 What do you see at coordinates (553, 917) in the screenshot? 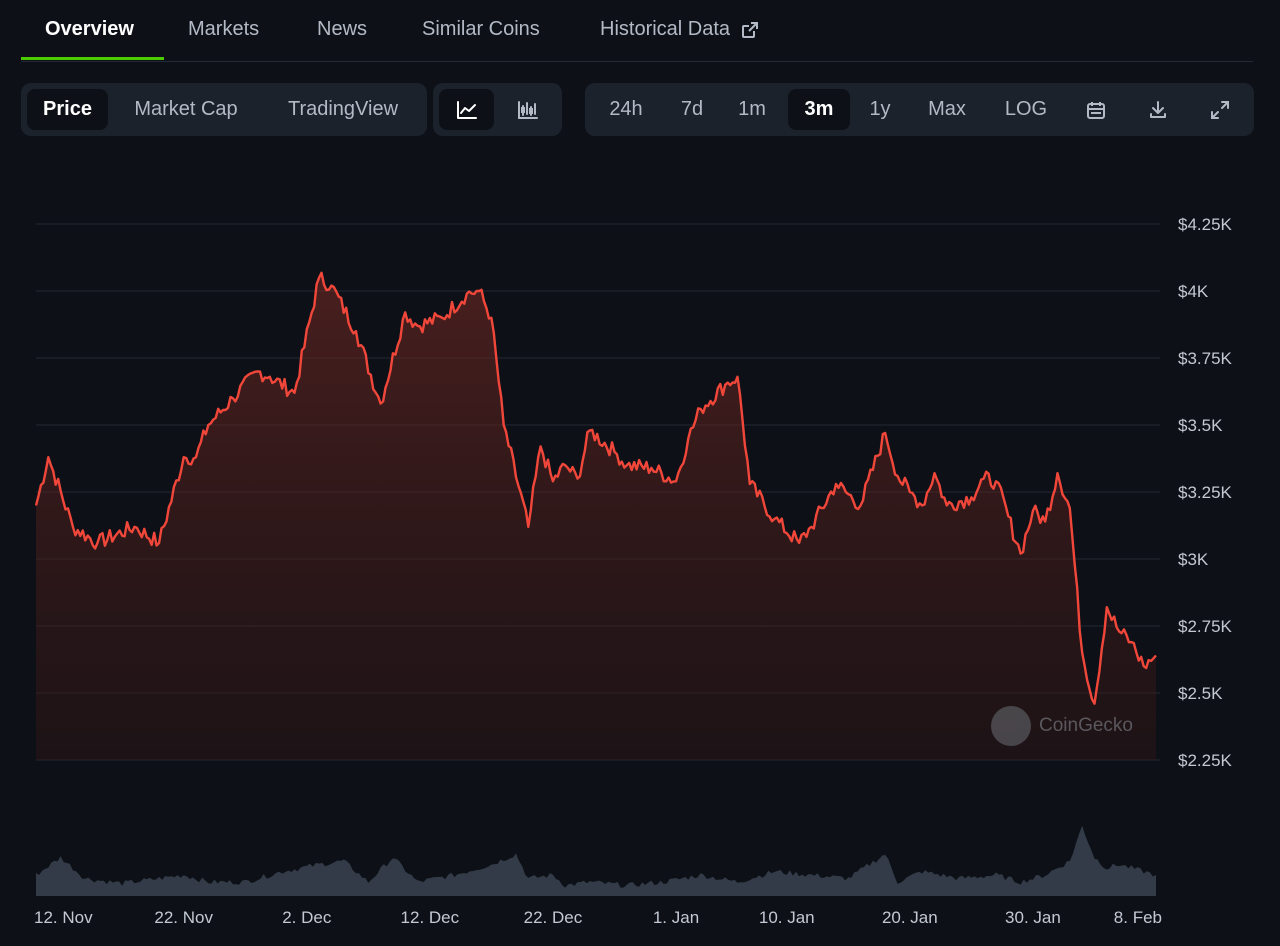
I see `x-tick-label: 22. Dec` at bounding box center [553, 917].